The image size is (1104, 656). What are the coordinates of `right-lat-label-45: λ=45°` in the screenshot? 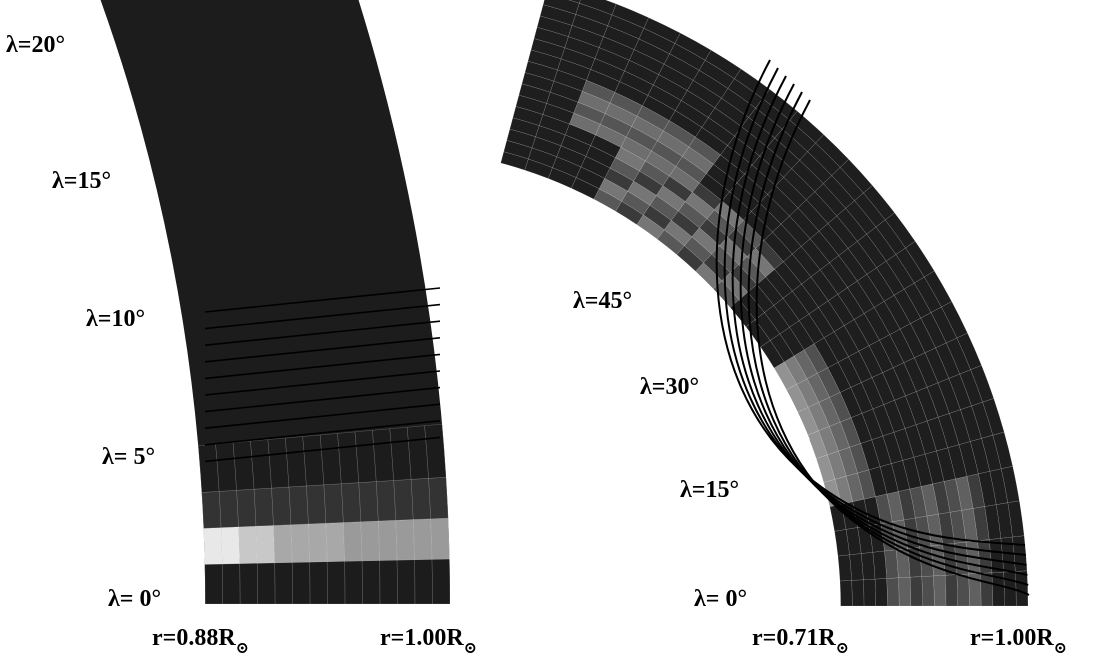 It's located at (602, 301).